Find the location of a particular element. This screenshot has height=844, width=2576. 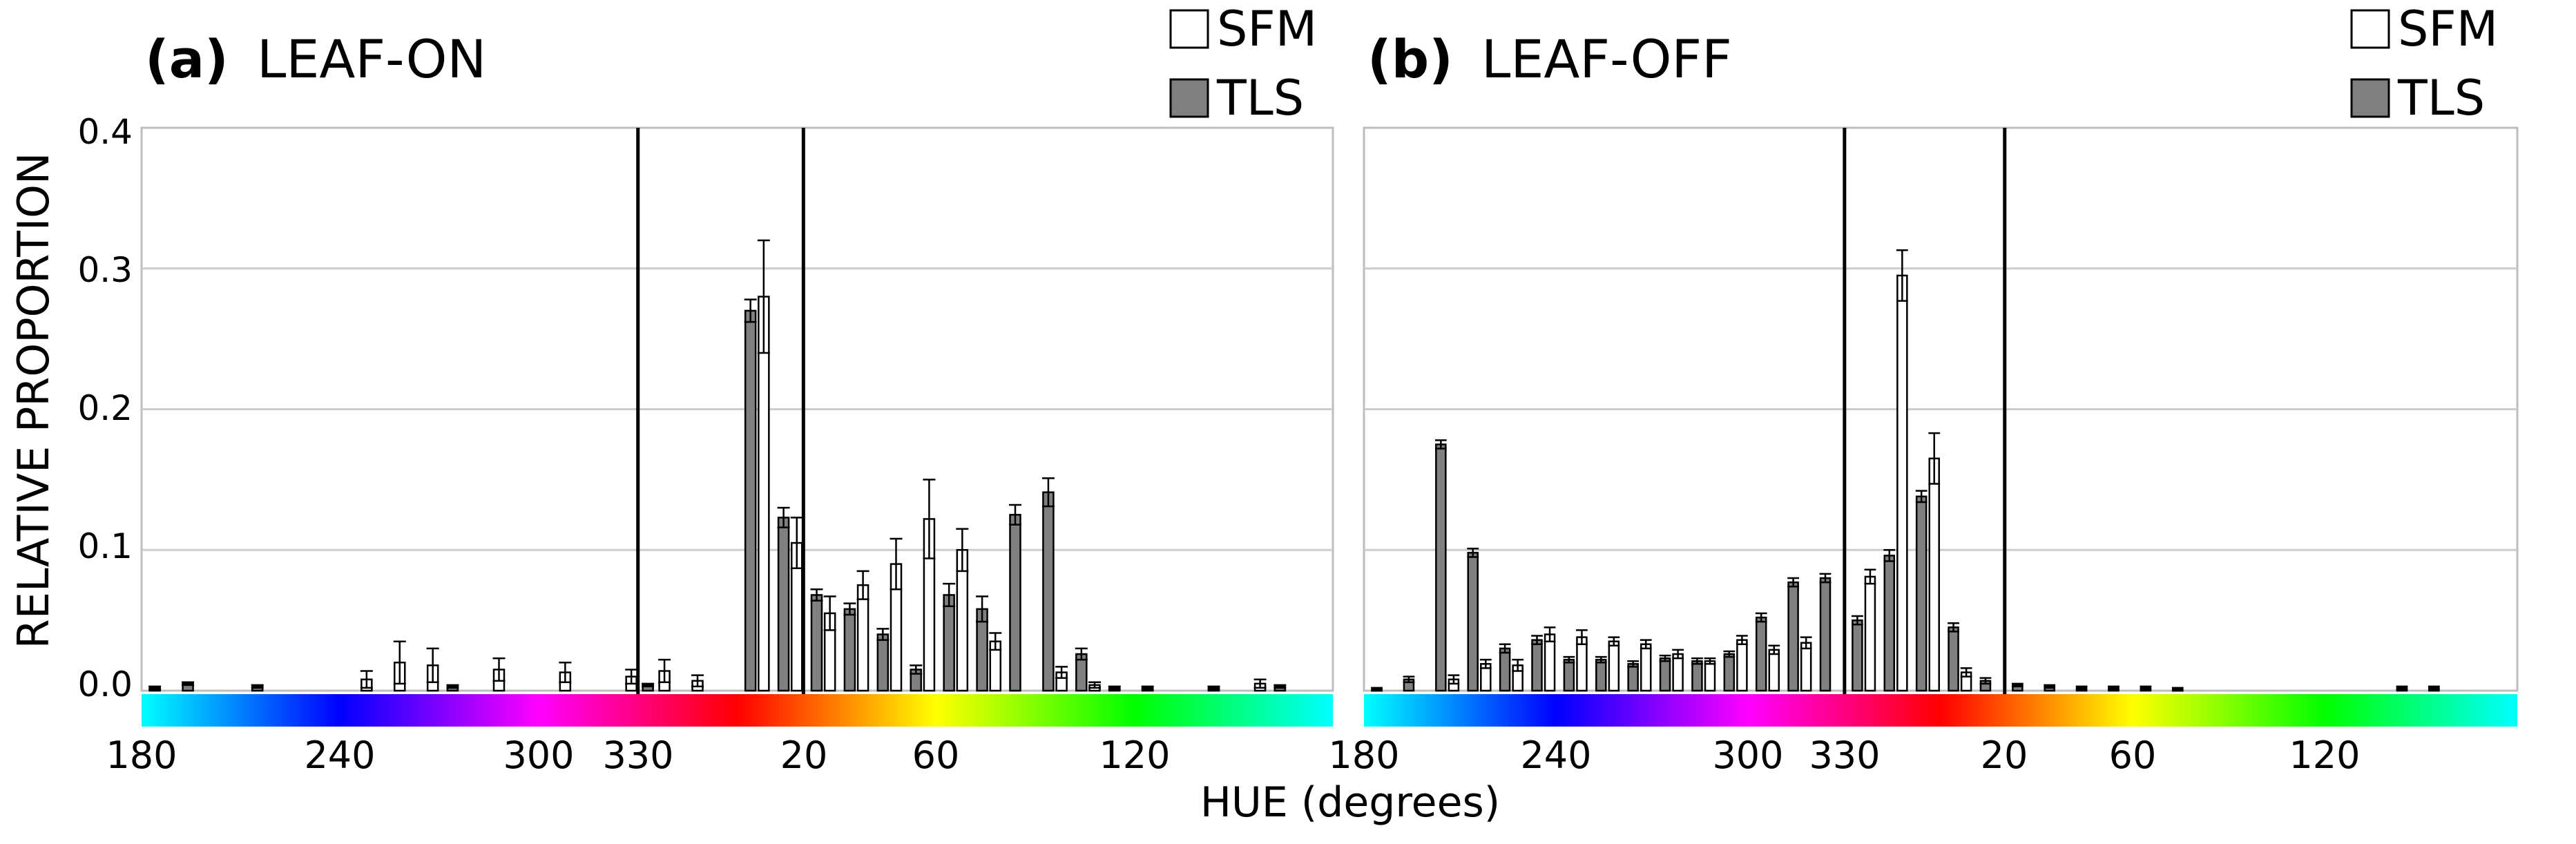

legend-a-tls-swatch is located at coordinates (1189, 98).